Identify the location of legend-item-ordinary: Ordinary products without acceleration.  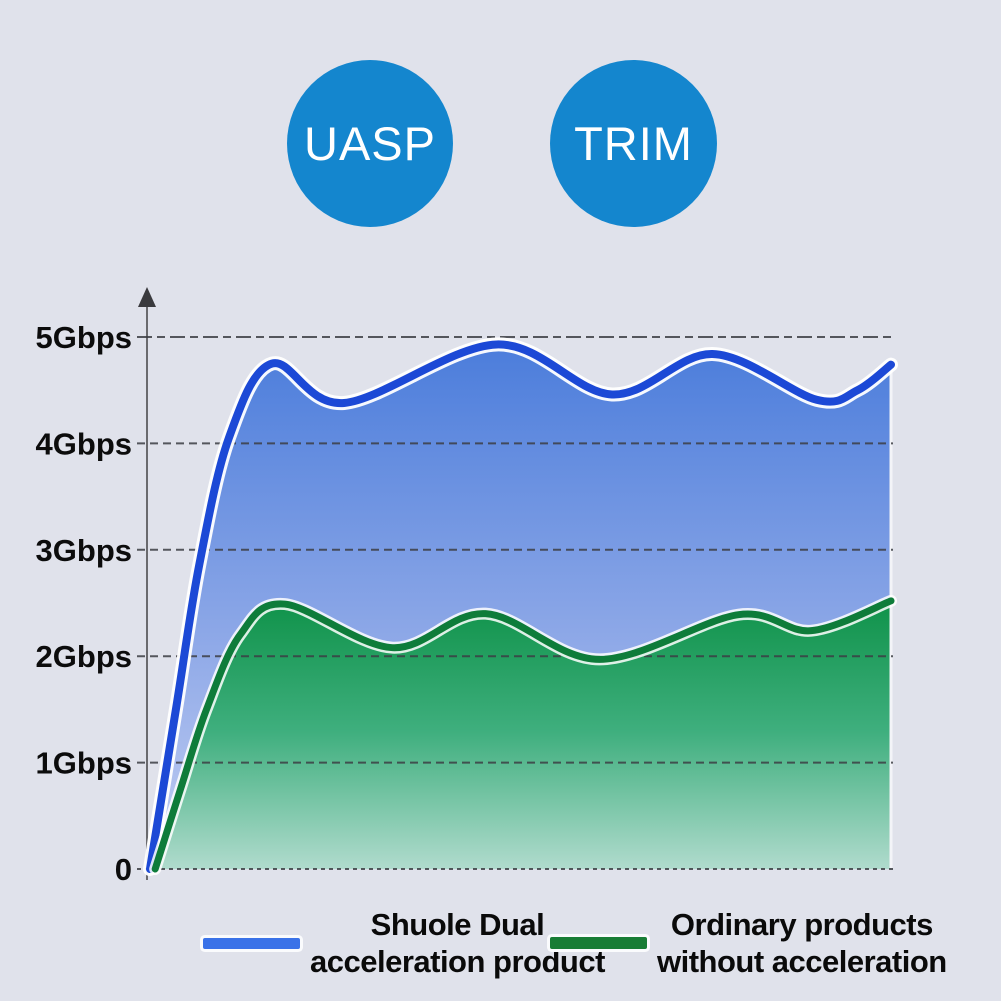
(748, 943).